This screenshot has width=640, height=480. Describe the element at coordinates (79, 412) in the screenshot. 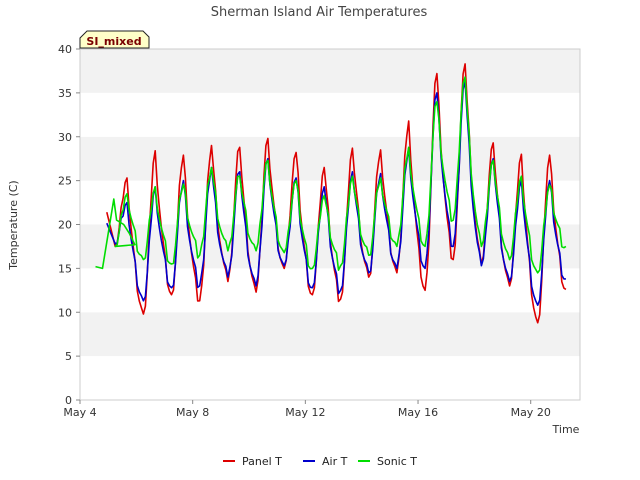

I see `x-tick-label: May 4` at that location.